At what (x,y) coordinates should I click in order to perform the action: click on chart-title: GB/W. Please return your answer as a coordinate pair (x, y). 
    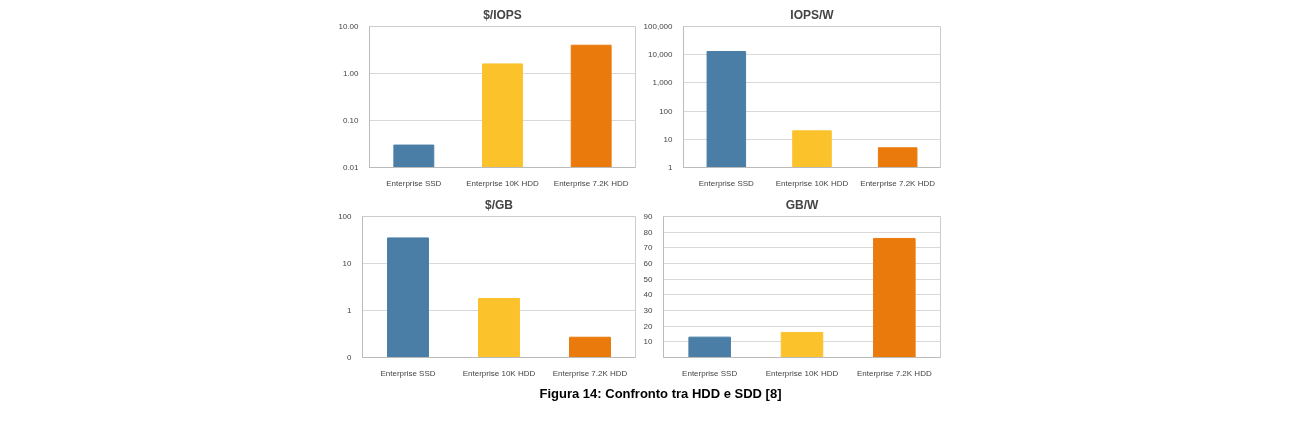
    Looking at the image, I should click on (802, 204).